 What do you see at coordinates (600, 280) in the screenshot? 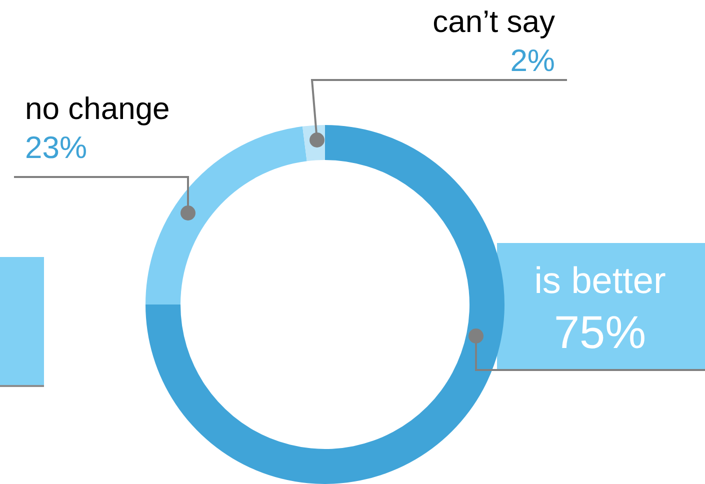
I see `slice-label: is better` at bounding box center [600, 280].